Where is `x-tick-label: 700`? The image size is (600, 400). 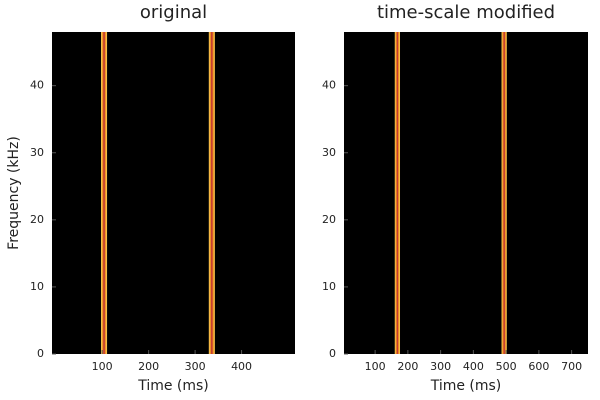 x-tick-label: 700 is located at coordinates (571, 366).